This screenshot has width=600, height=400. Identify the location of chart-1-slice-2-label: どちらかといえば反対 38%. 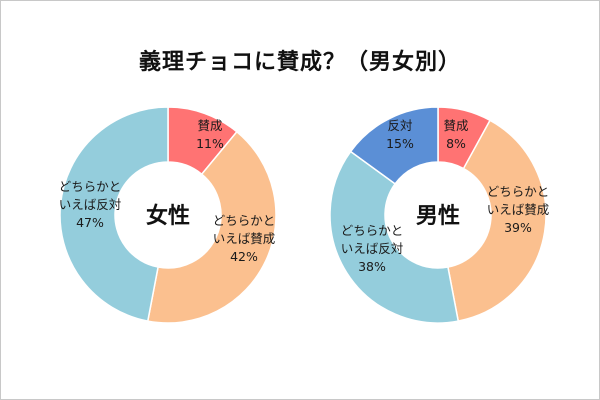
(372, 248).